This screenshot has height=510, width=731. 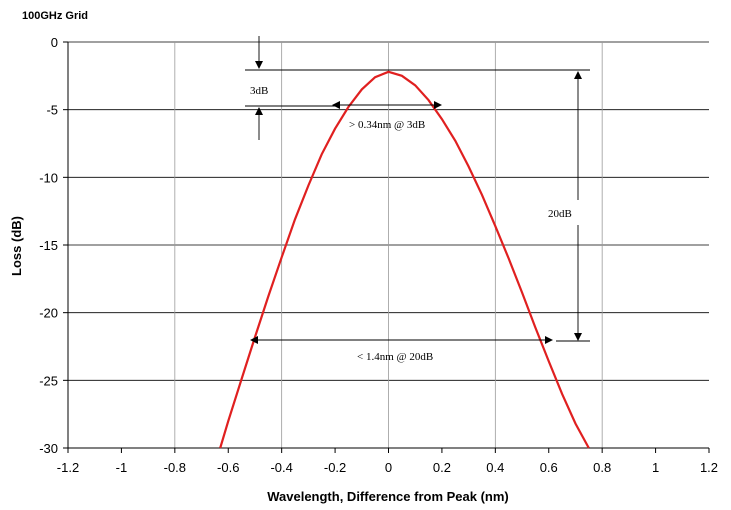 What do you see at coordinates (388, 496) in the screenshot?
I see `x-axis-title: Wavelength, Difference from Peak (nm)` at bounding box center [388, 496].